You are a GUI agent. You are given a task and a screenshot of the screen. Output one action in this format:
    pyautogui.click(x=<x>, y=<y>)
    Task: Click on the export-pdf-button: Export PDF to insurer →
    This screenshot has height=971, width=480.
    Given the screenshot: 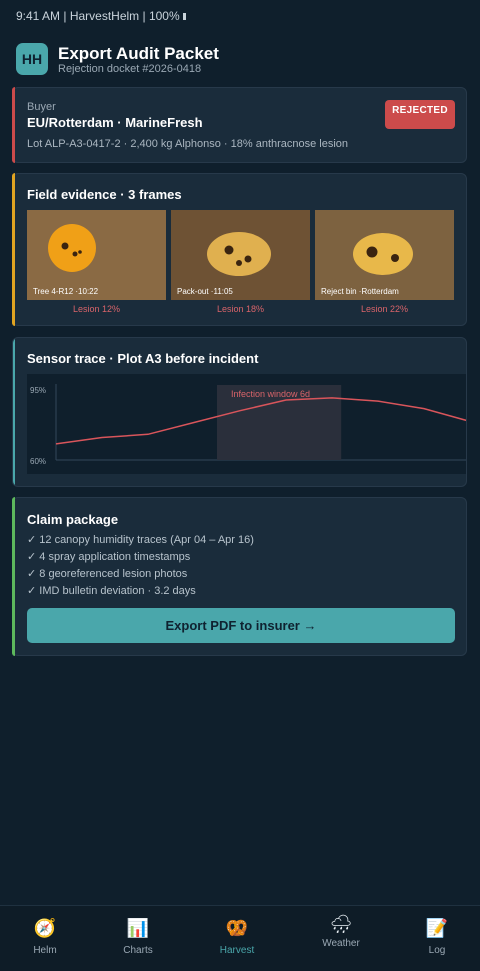 What is the action you would take?
    pyautogui.click(x=241, y=625)
    